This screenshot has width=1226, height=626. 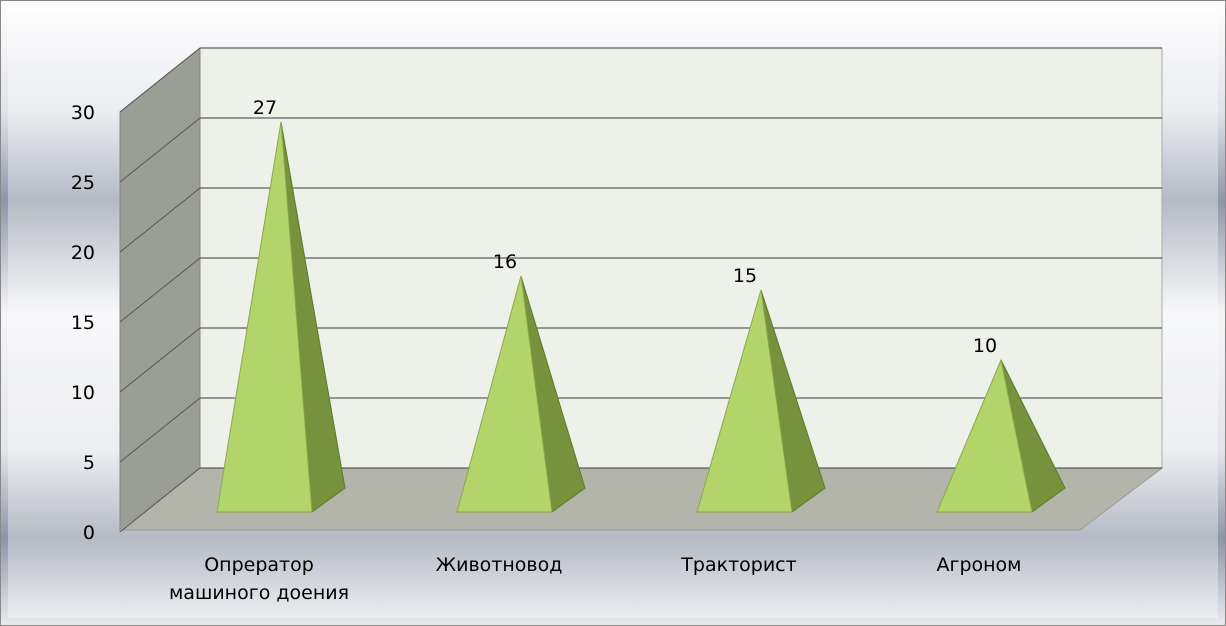 I want to click on value-label: 16, so click(x=505, y=262).